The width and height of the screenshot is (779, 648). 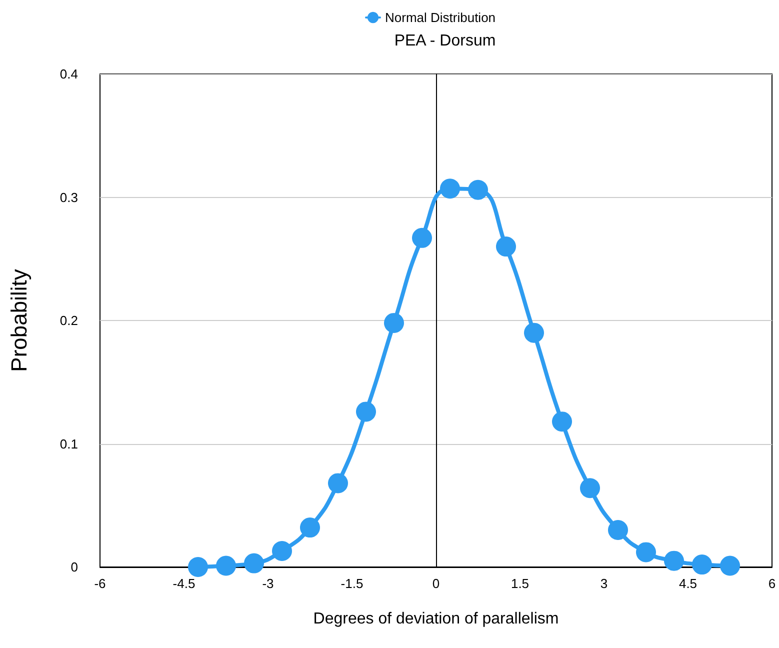 What do you see at coordinates (69, 197) in the screenshot?
I see `y-tick-label: 0.3` at bounding box center [69, 197].